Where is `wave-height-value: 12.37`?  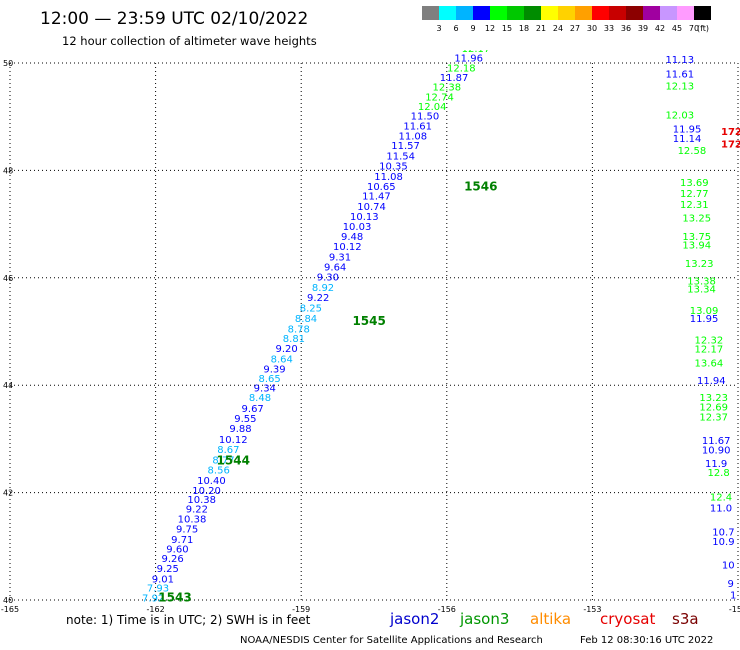 wave-height-value: 12.37 is located at coordinates (713, 417).